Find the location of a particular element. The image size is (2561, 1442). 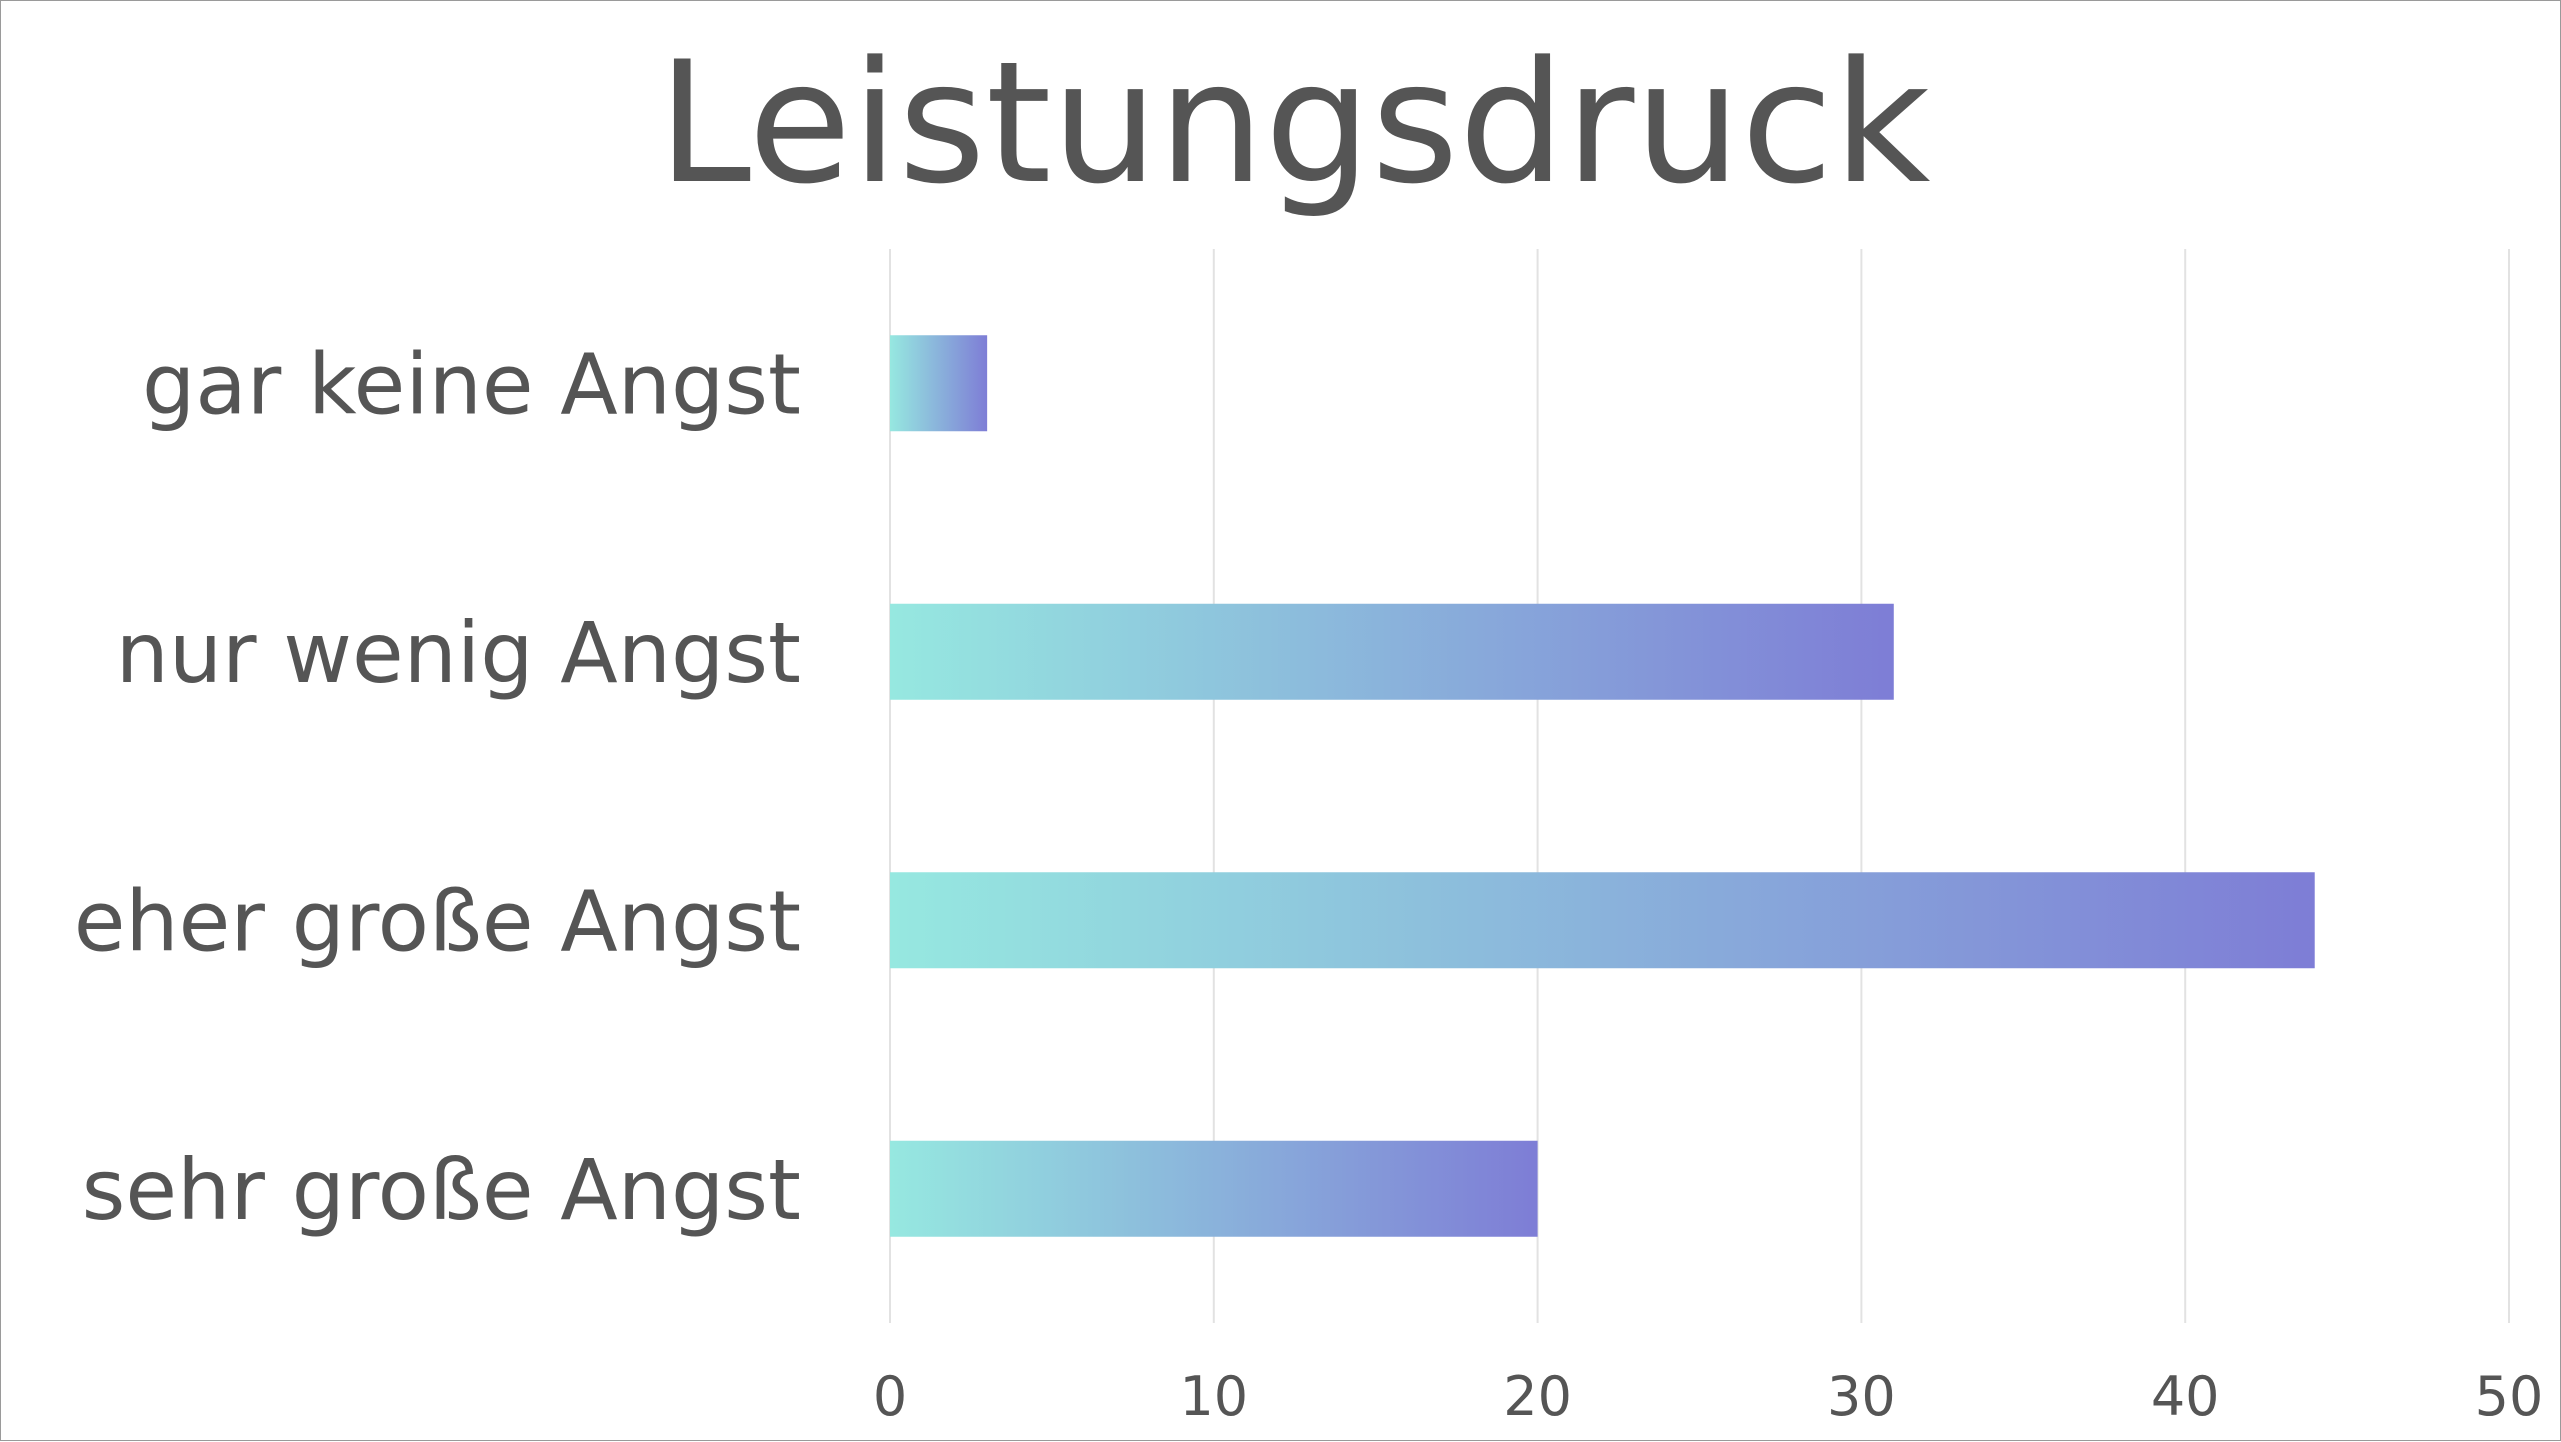

chart-title: Leistungsdruck is located at coordinates (1293, 123).